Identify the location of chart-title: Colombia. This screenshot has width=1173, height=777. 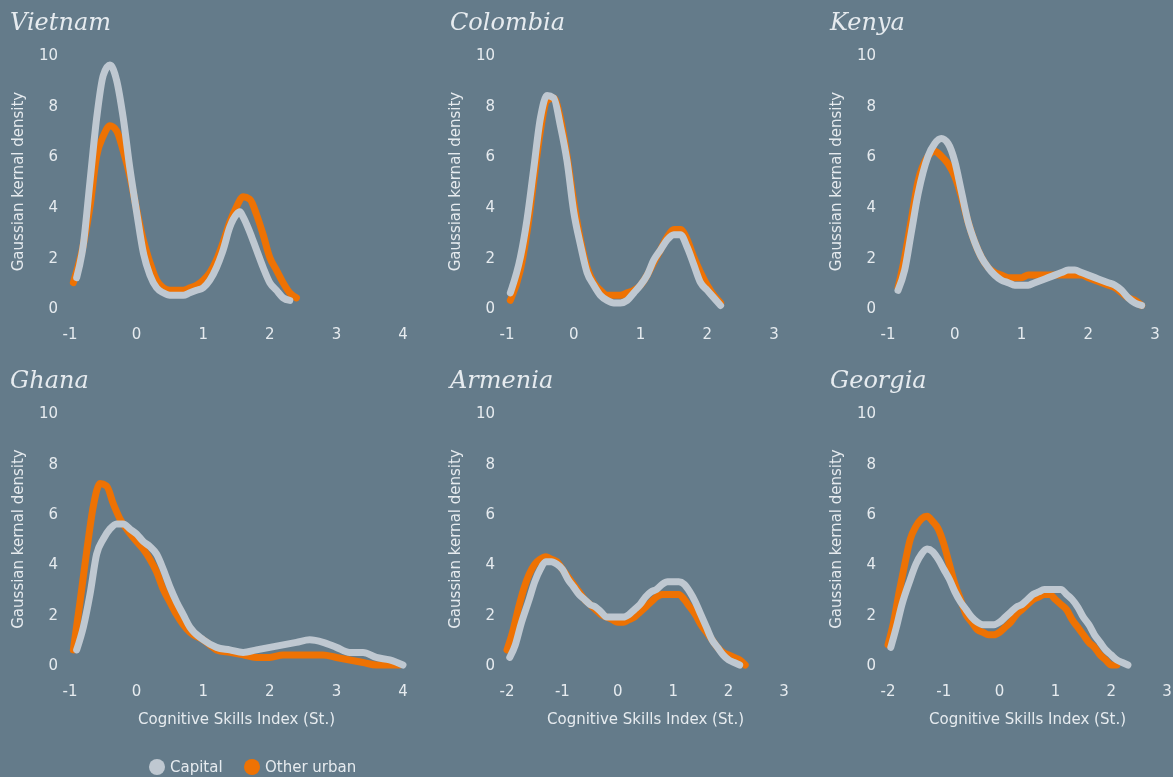
(508, 22).